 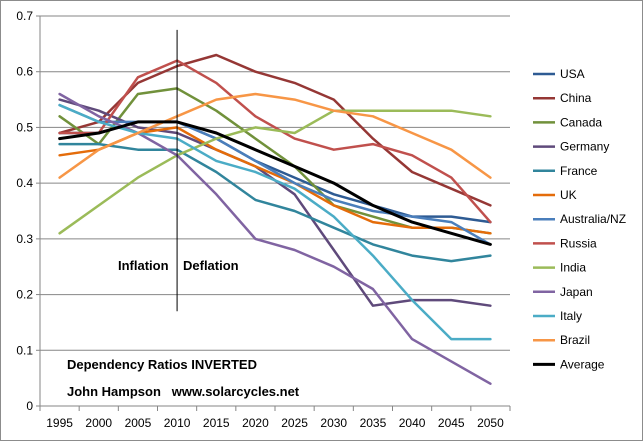 What do you see at coordinates (24, 16) in the screenshot?
I see `y-tick-label: 0.7` at bounding box center [24, 16].